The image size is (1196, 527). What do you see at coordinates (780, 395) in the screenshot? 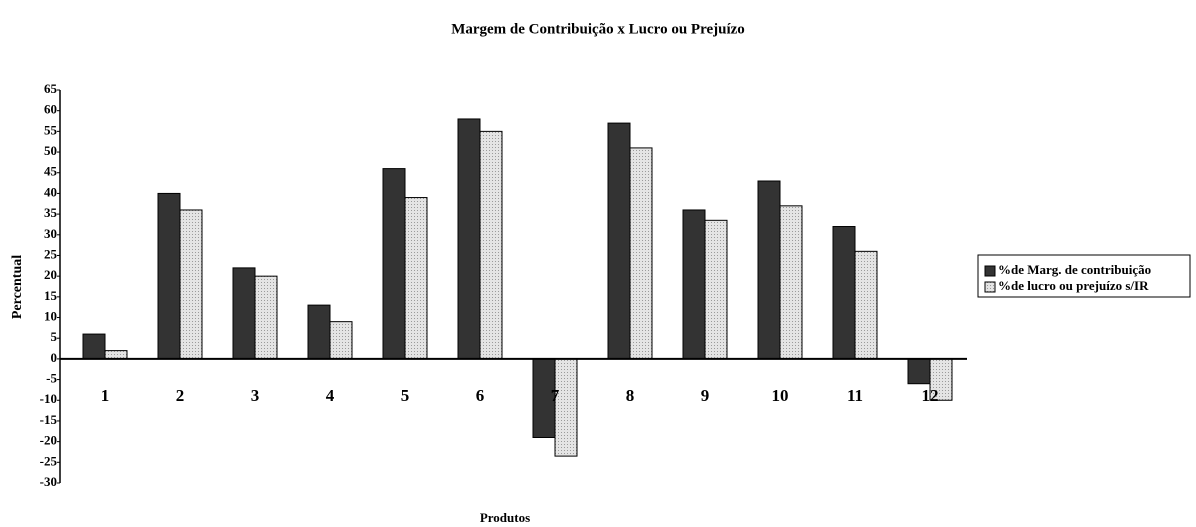
I see `x-tick-label: 10` at bounding box center [780, 395].